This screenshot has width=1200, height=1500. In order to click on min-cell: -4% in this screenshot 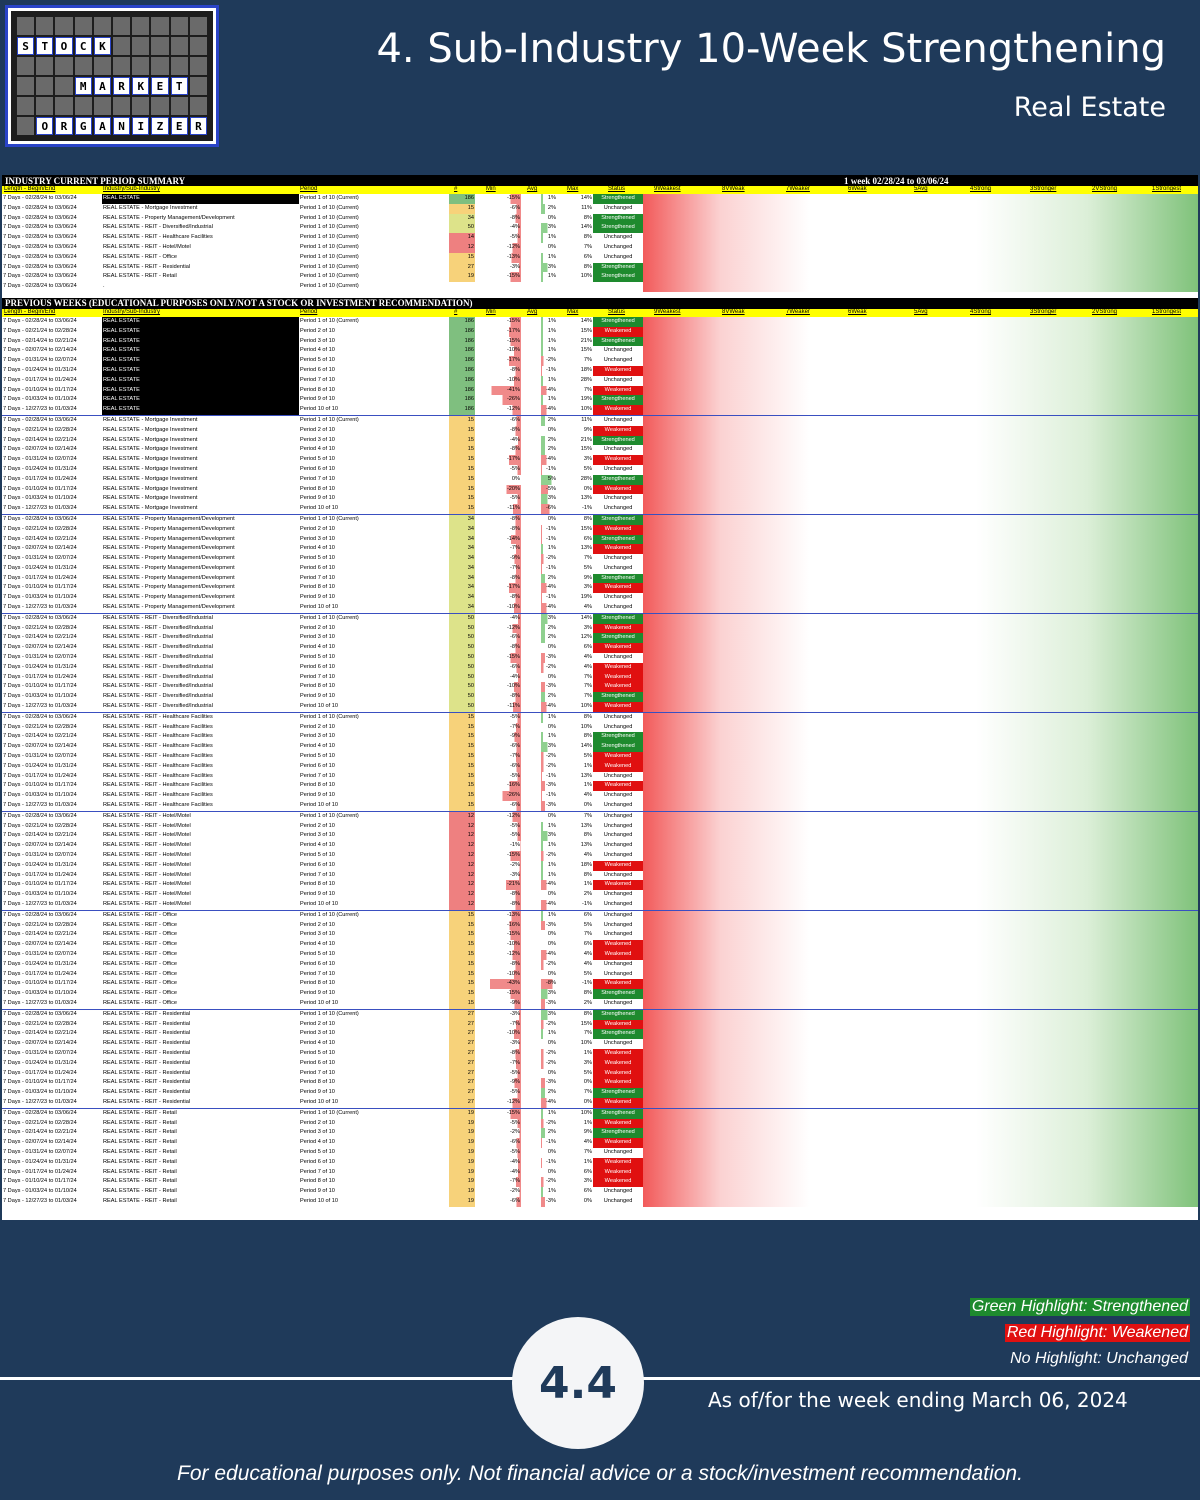, I will do `click(498, 1172)`.